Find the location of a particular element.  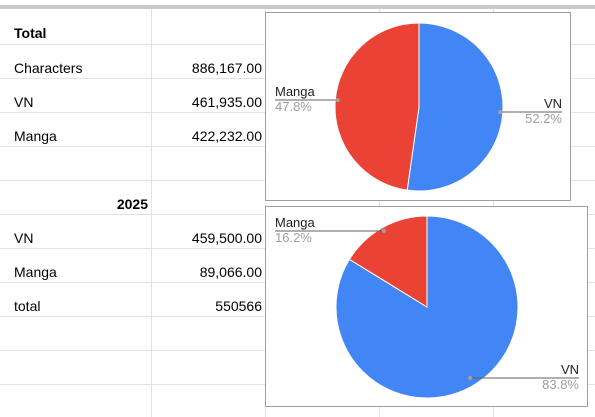

total-row-value-vn: 461,935.00 is located at coordinates (226, 102).